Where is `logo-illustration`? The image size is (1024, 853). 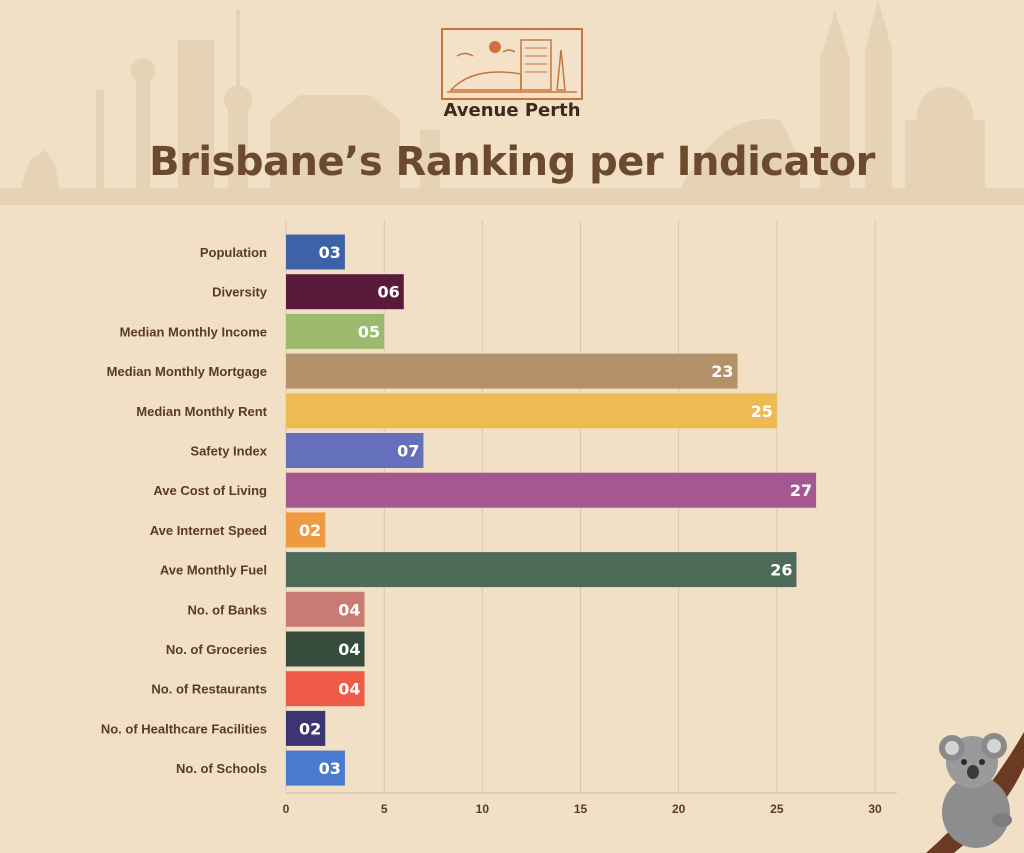
logo-illustration is located at coordinates (512, 64).